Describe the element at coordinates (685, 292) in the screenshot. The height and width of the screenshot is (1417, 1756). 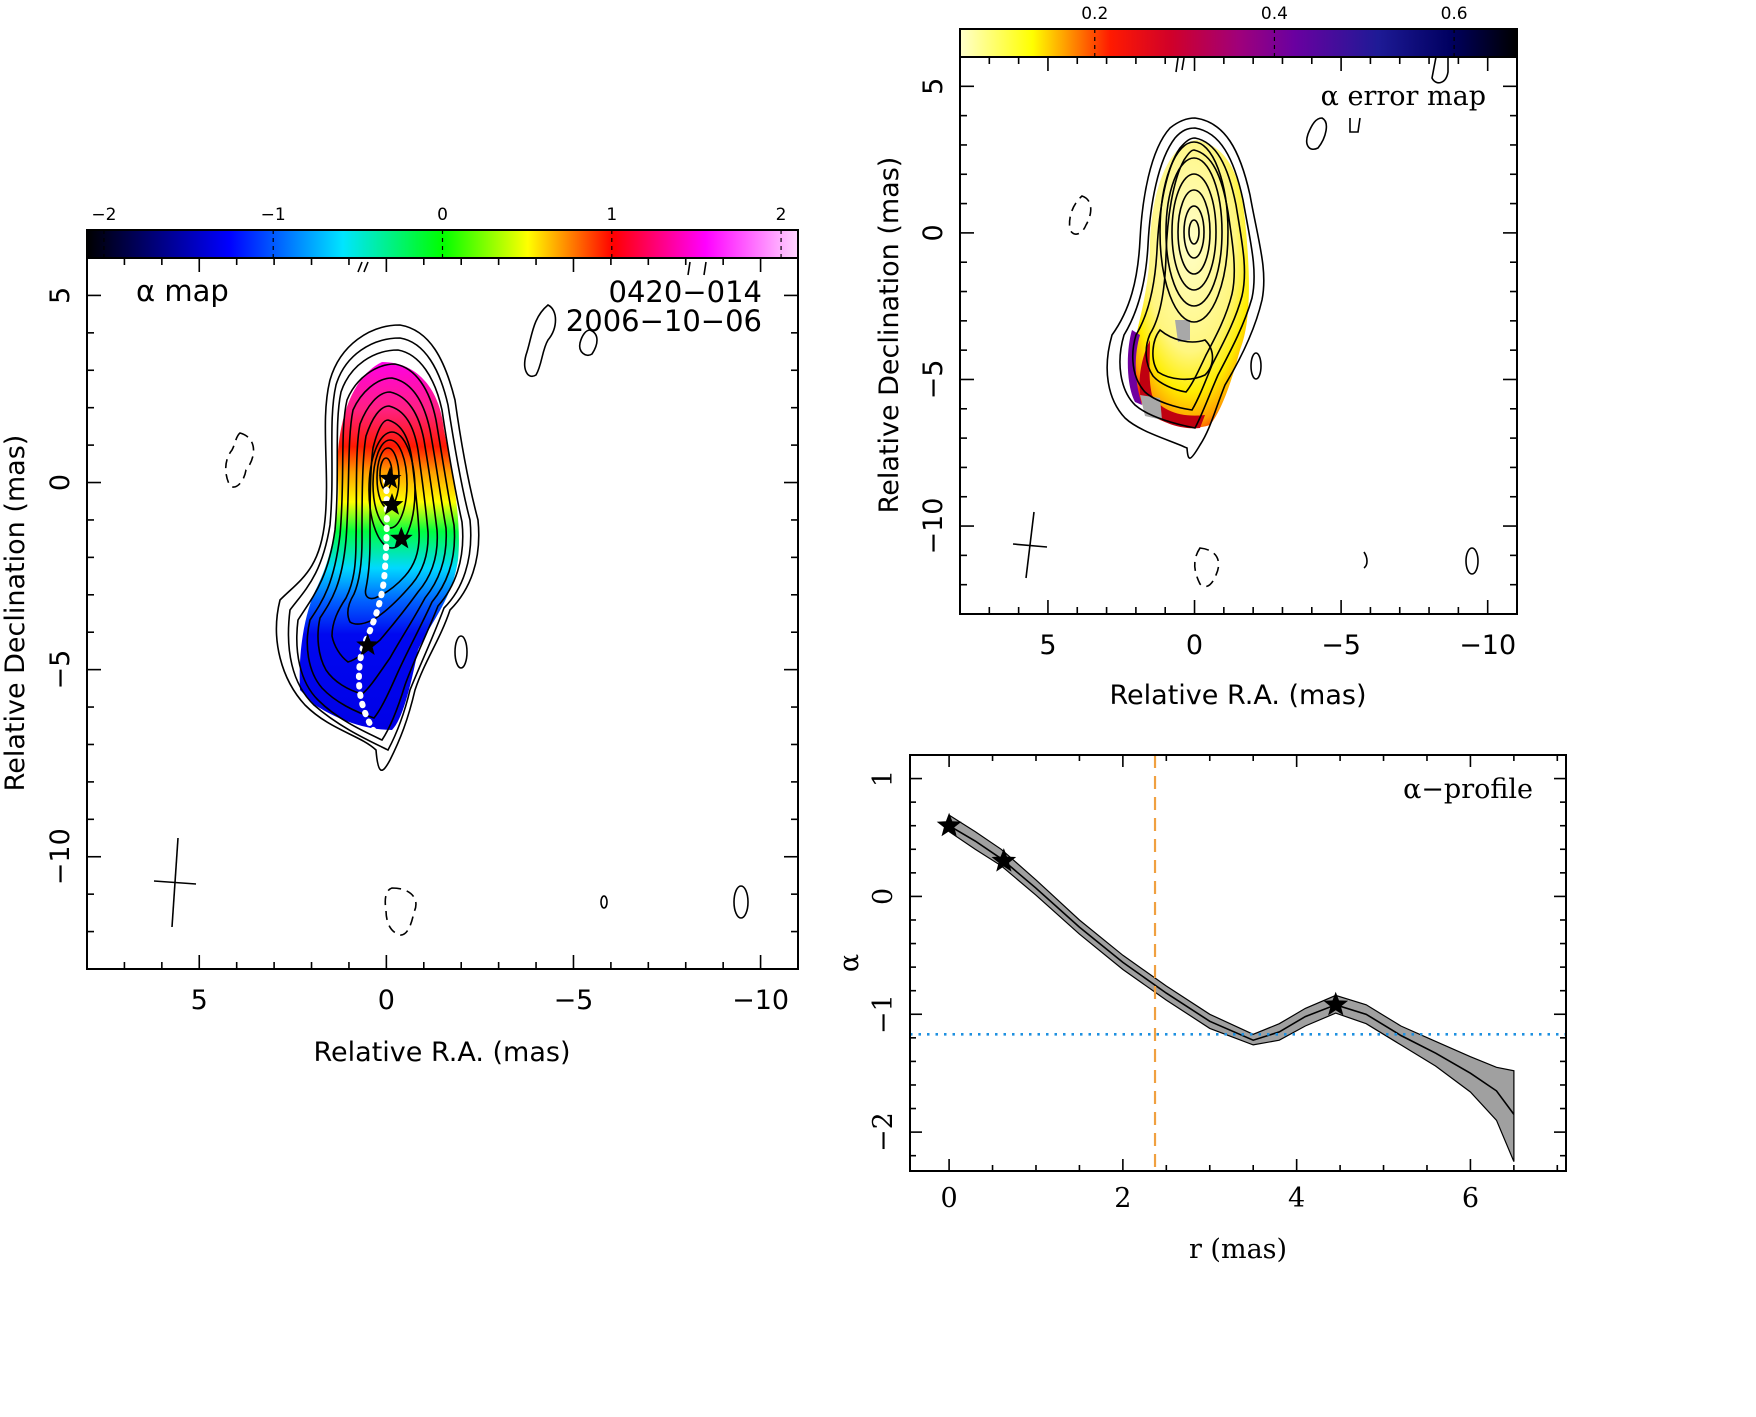
I see `source-name: 0420−014` at that location.